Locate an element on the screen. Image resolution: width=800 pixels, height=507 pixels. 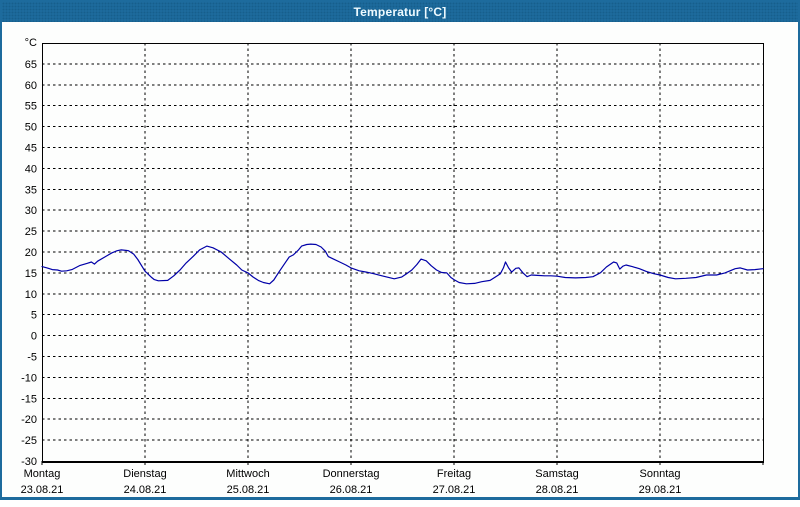
x-axis-day-label: Samstag is located at coordinates (556, 474).